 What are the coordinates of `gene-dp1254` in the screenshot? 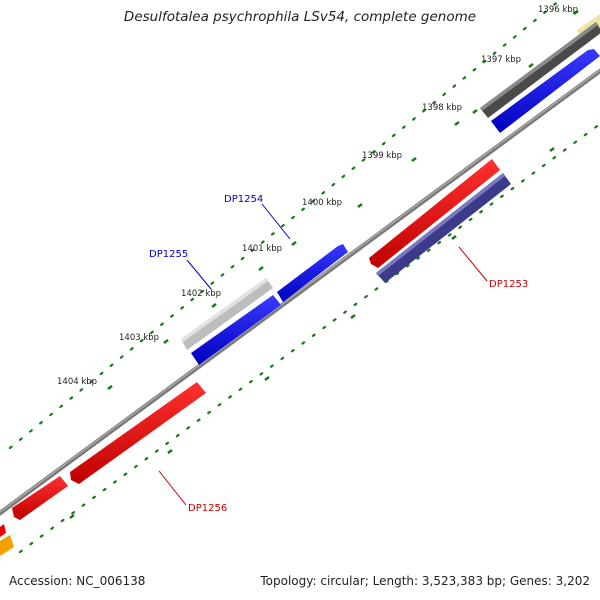 It's located at (312, 273).